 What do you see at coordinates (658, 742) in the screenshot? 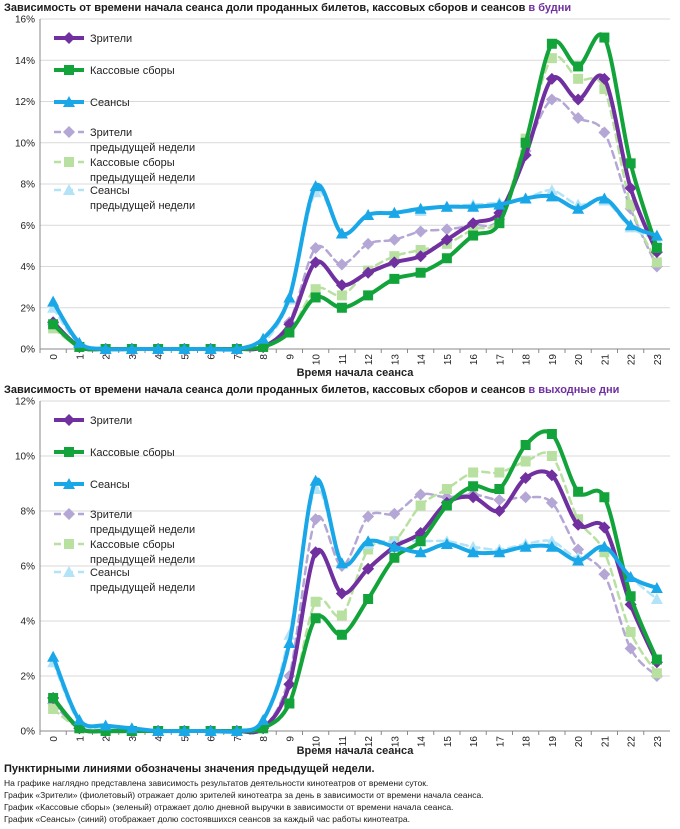
I see `x-tick-label: 23` at bounding box center [658, 742].